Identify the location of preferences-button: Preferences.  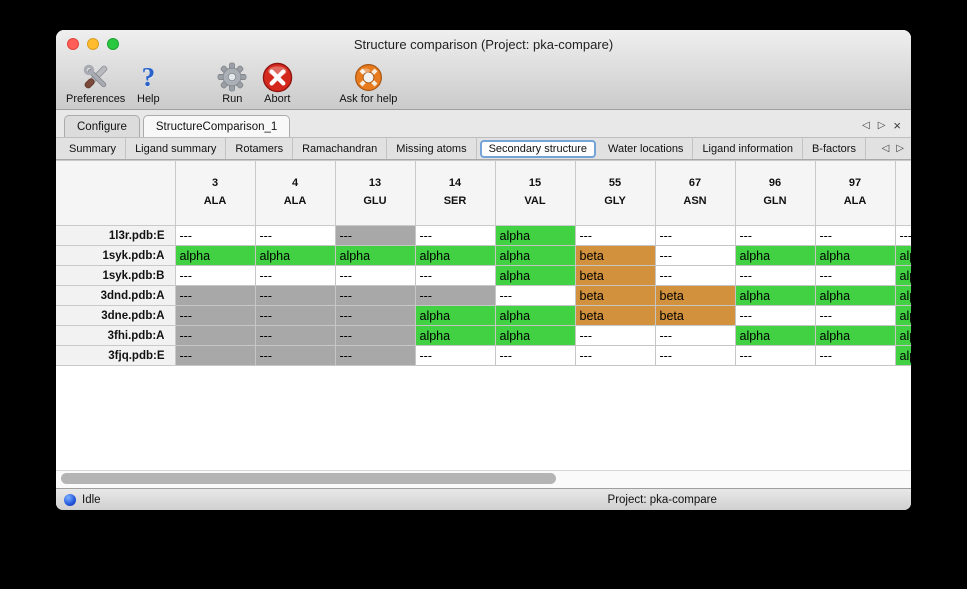
(95, 83).